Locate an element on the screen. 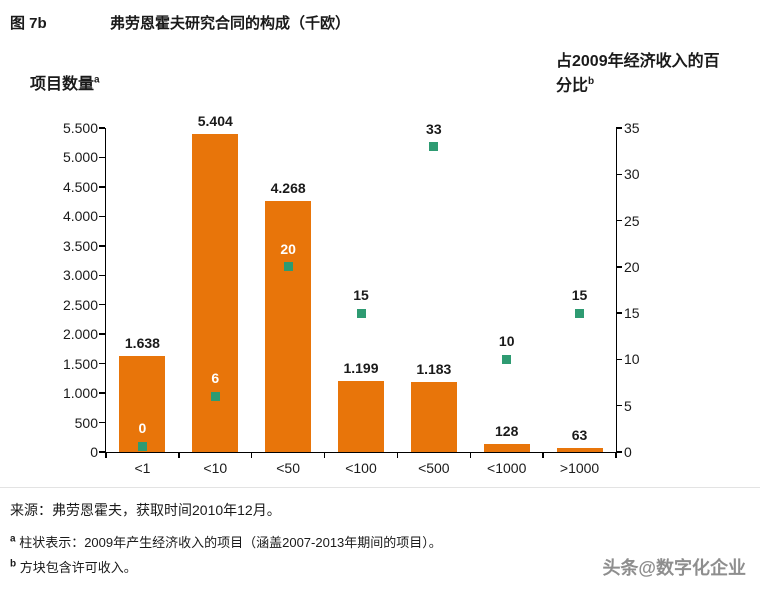 The image size is (760, 590). x-axis-label: >1000 is located at coordinates (579, 468).